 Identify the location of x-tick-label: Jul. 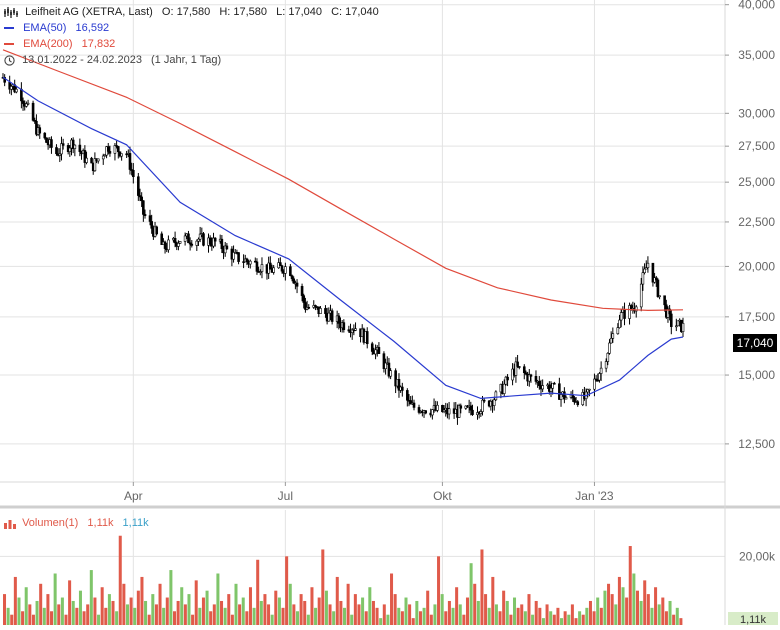
(285, 496).